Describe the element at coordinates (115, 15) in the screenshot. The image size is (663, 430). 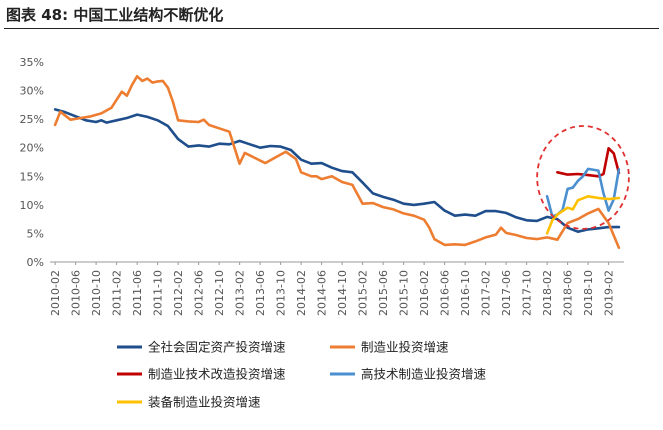
I see `figure-title: 图表 48: 中国工业结构不断优化` at that location.